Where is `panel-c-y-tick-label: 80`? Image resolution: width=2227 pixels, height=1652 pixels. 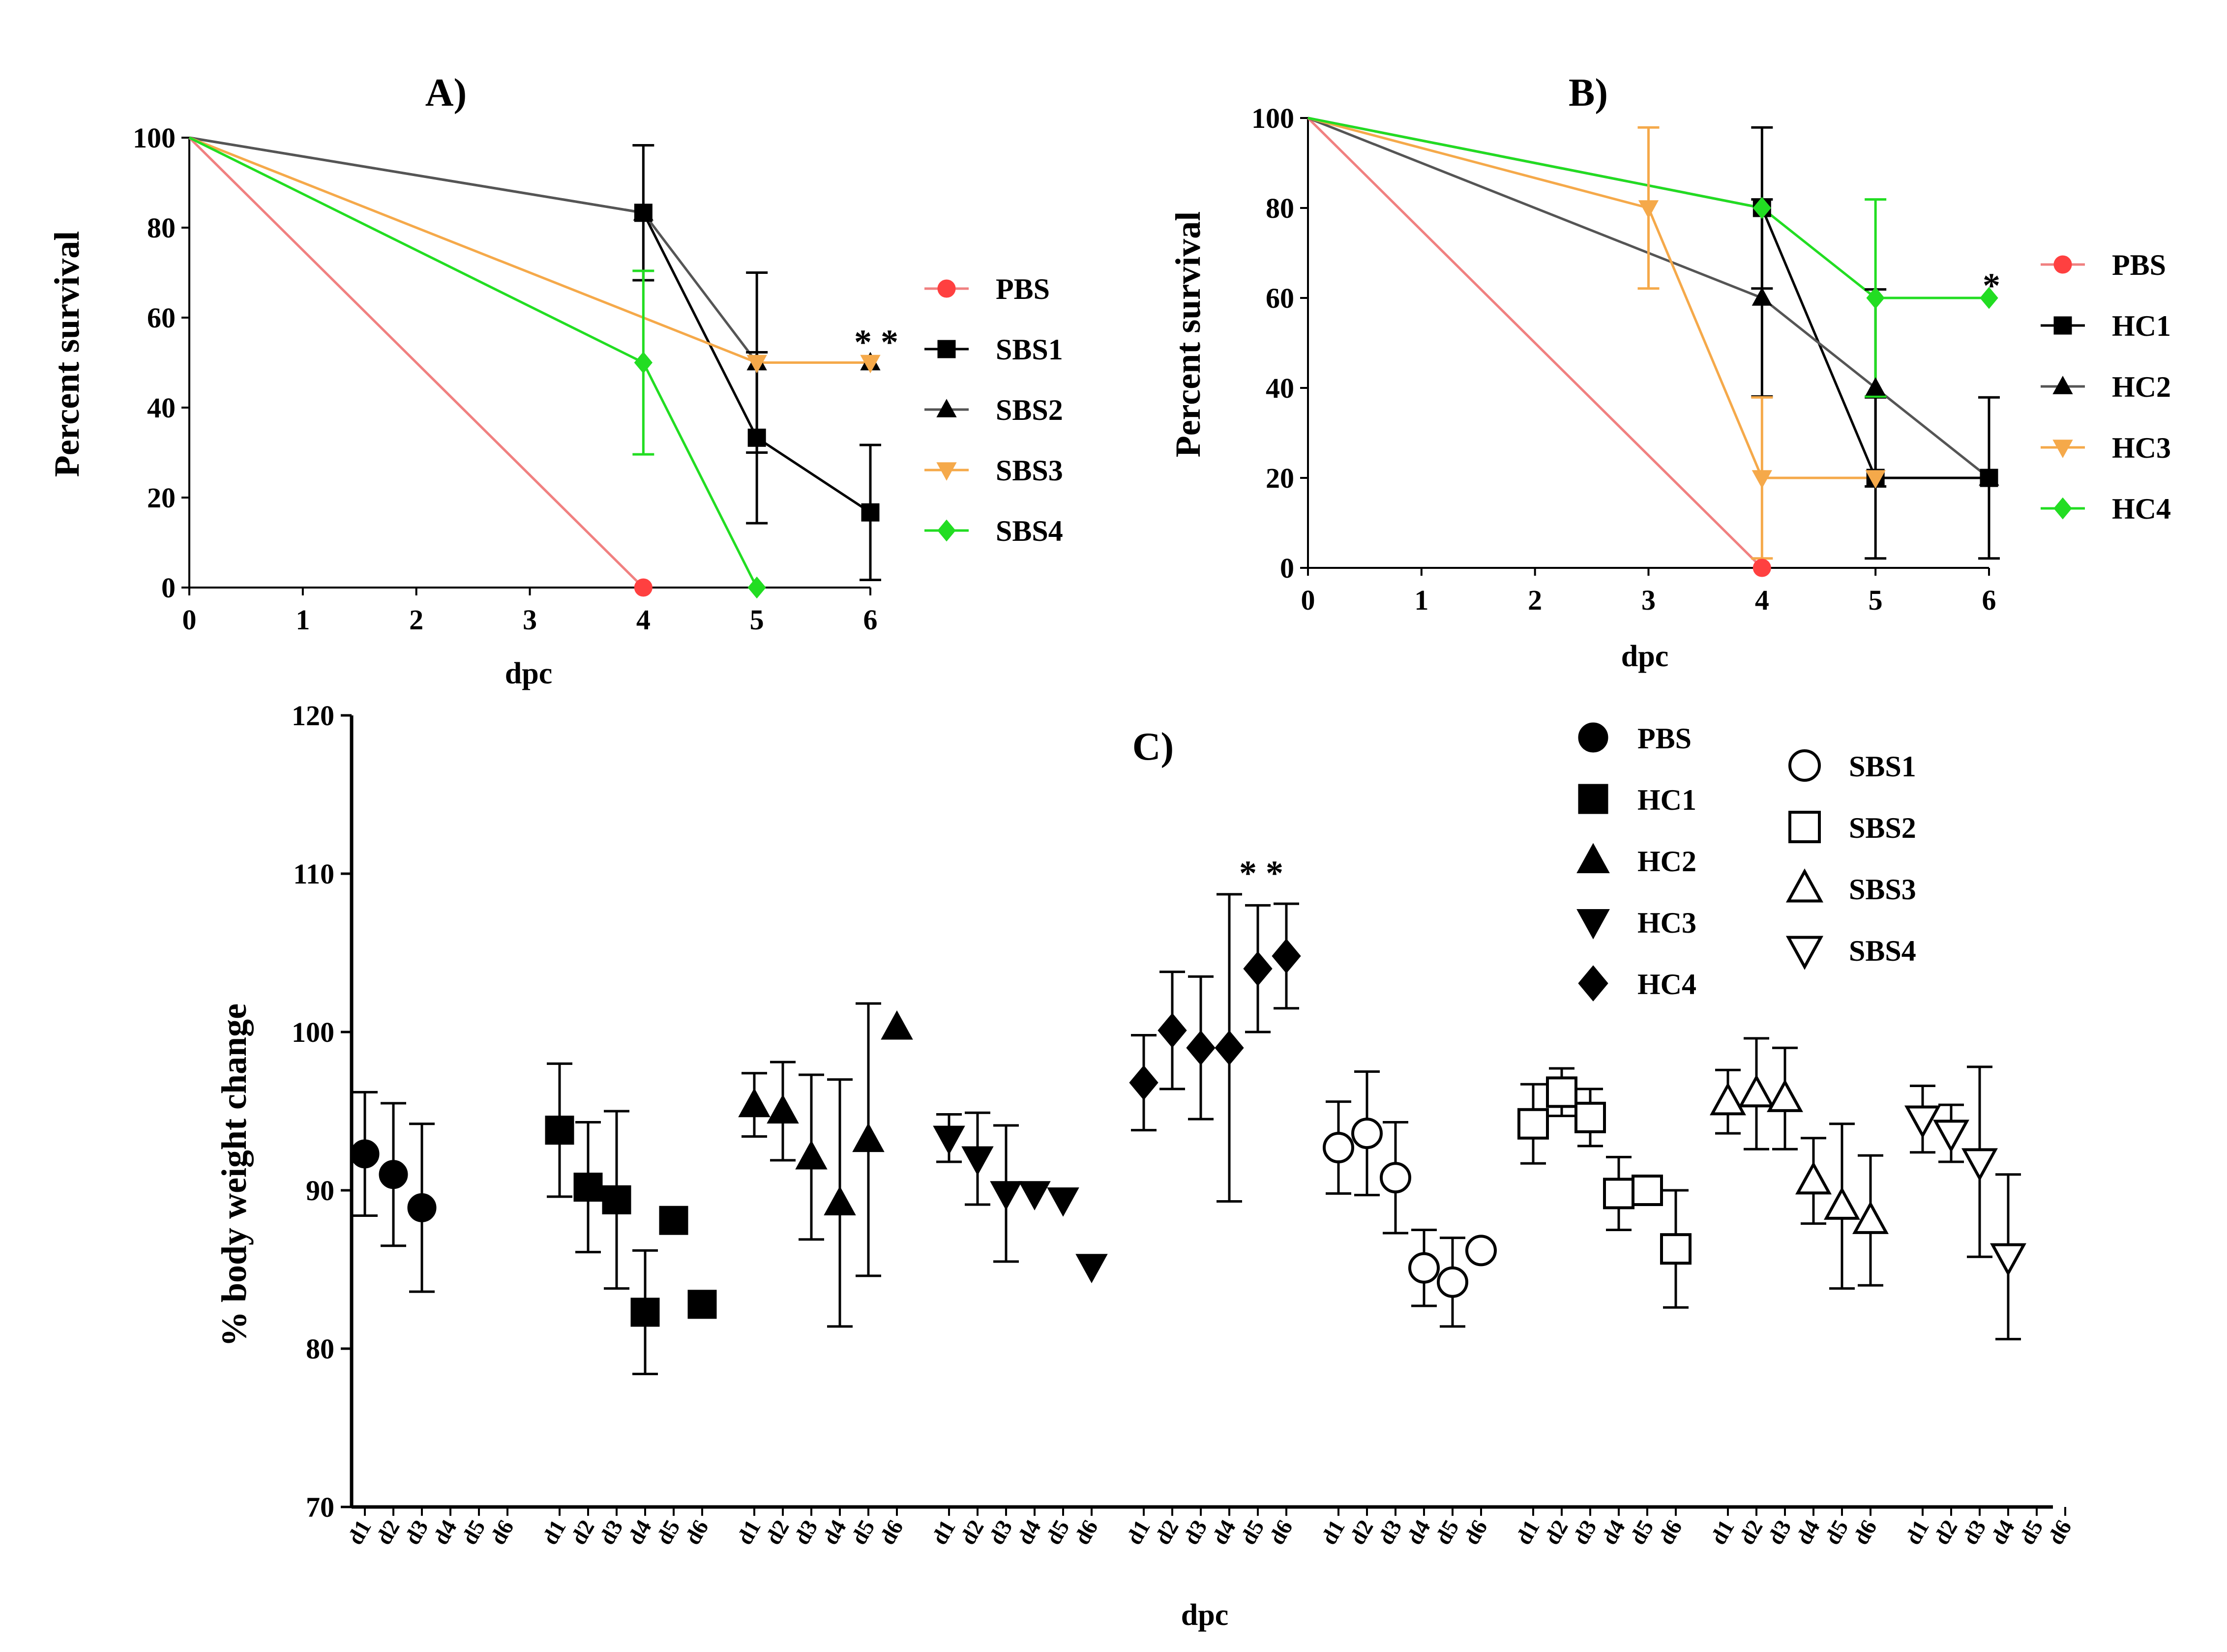
panel-c-y-tick-label: 80 is located at coordinates (320, 1349).